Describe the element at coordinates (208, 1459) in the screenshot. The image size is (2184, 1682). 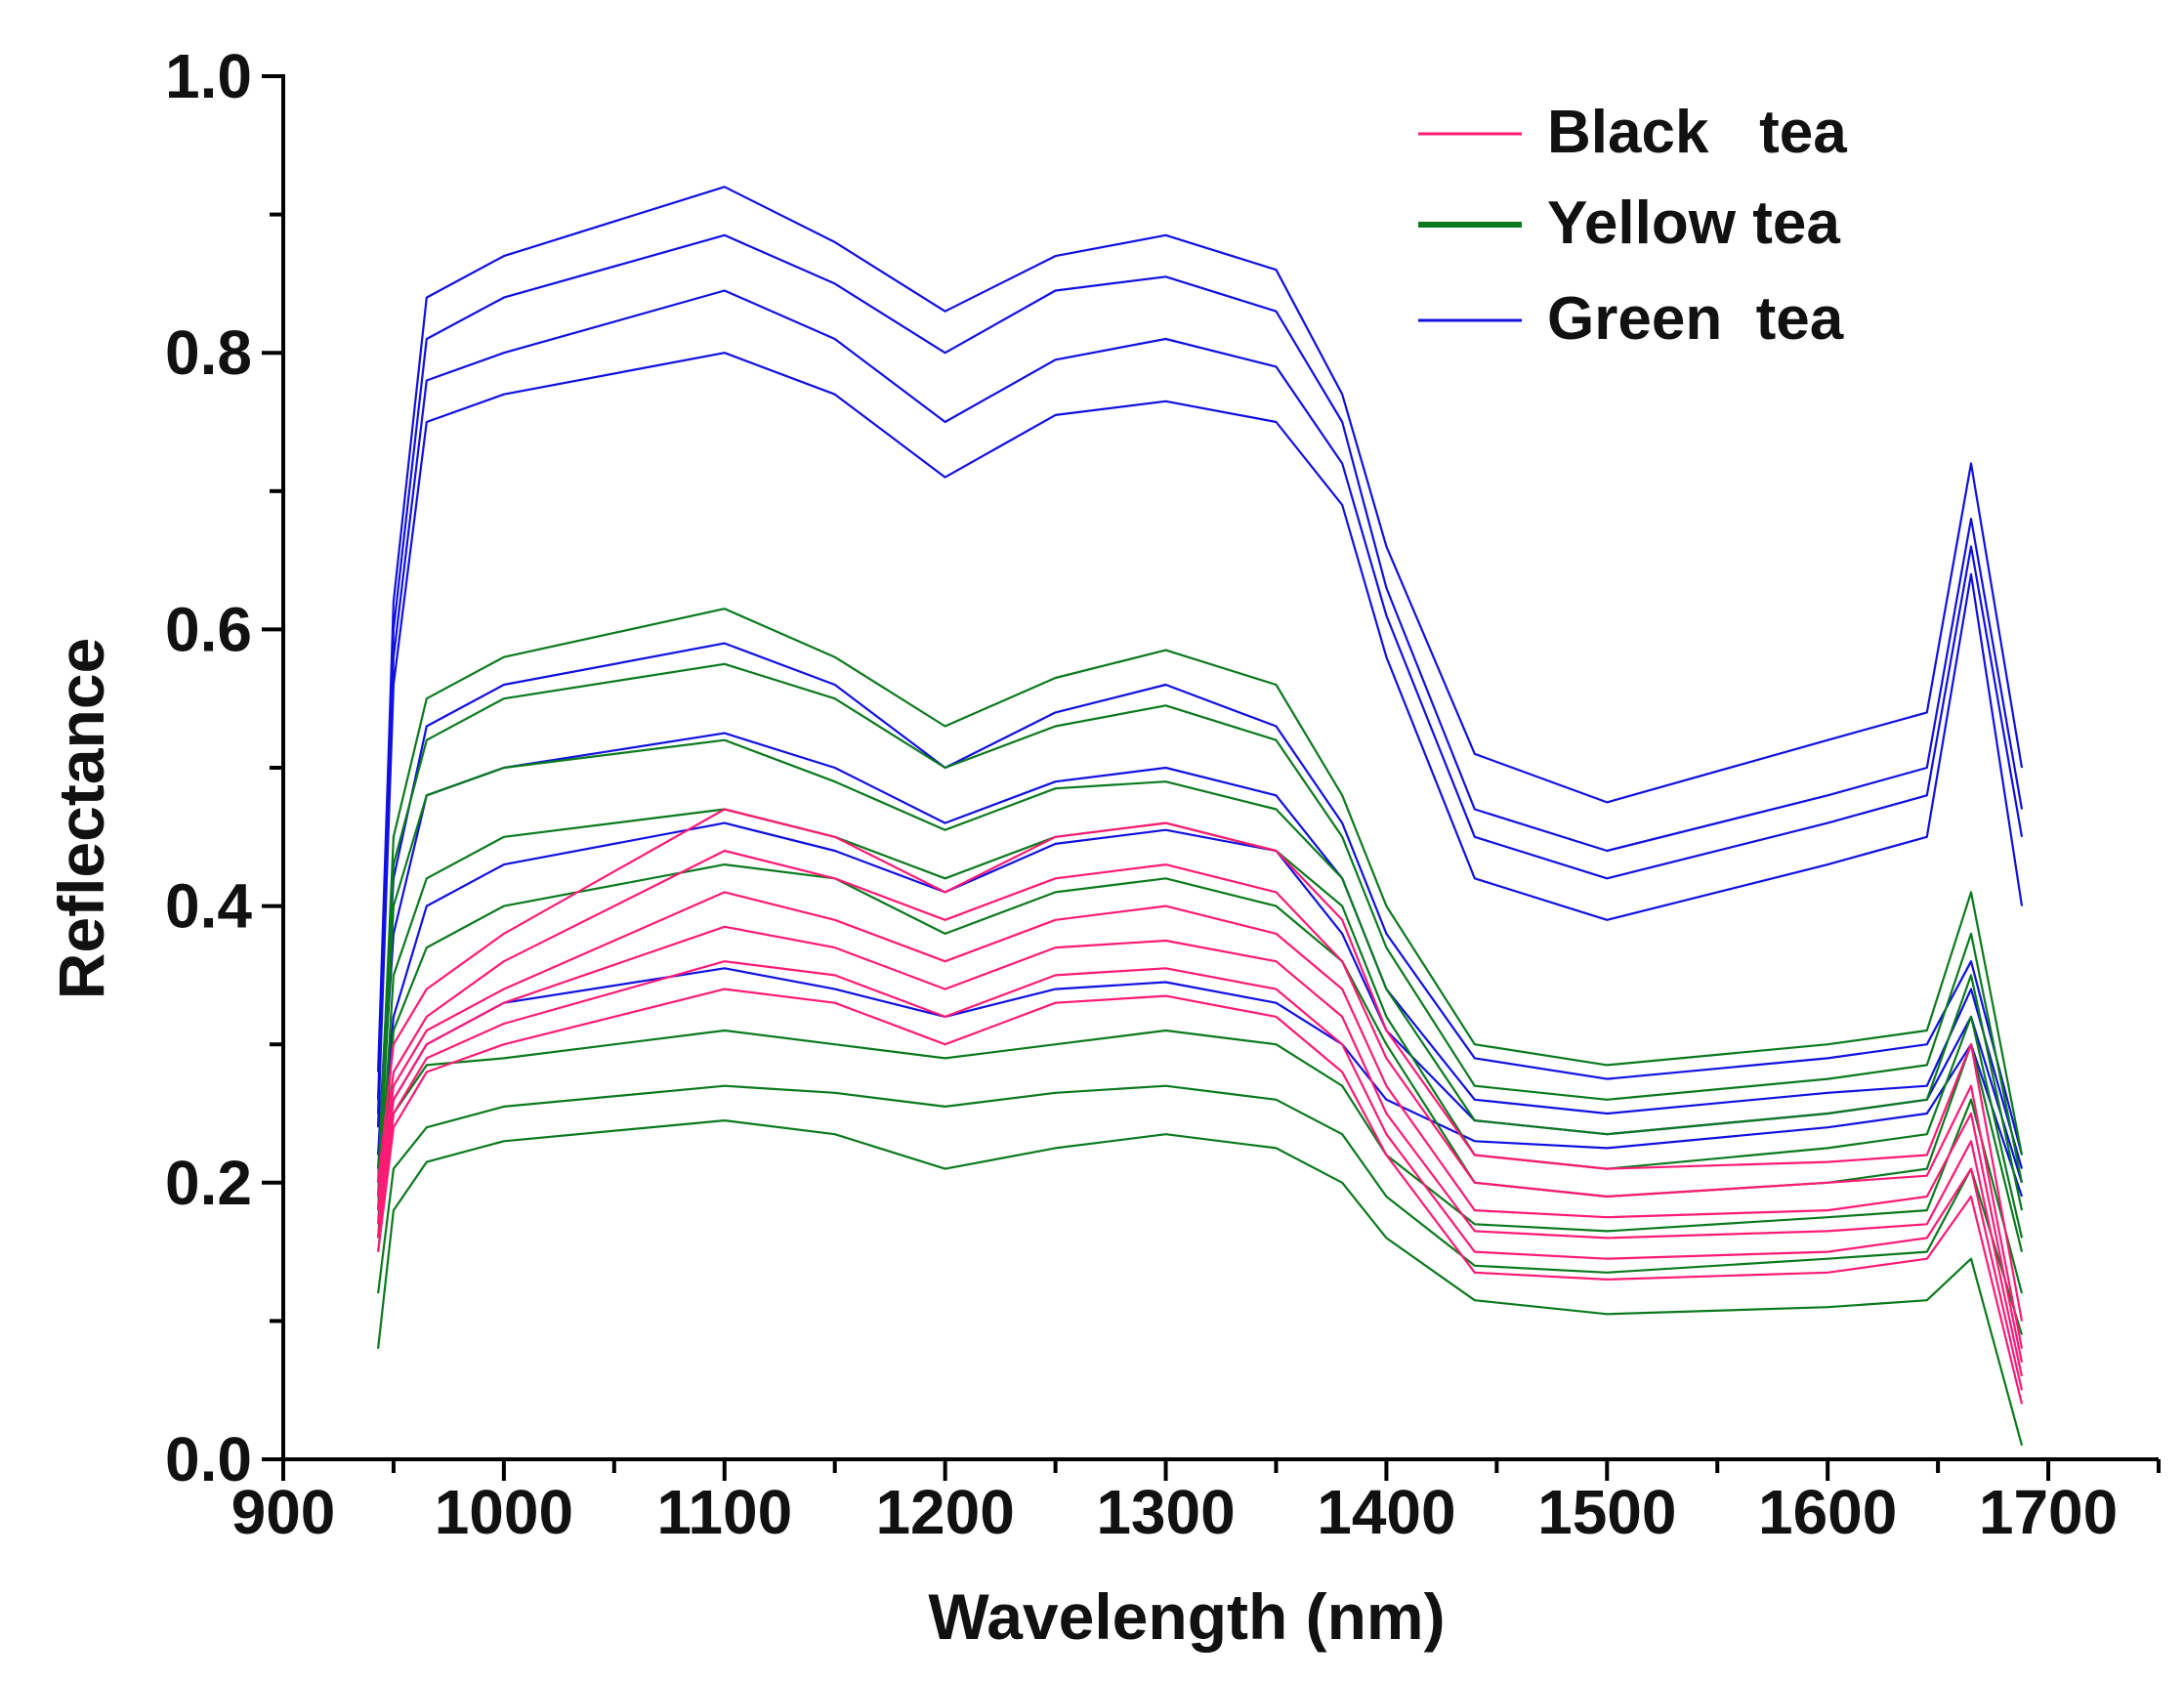
I see `y-tick-label-0.0: 0.0` at that location.